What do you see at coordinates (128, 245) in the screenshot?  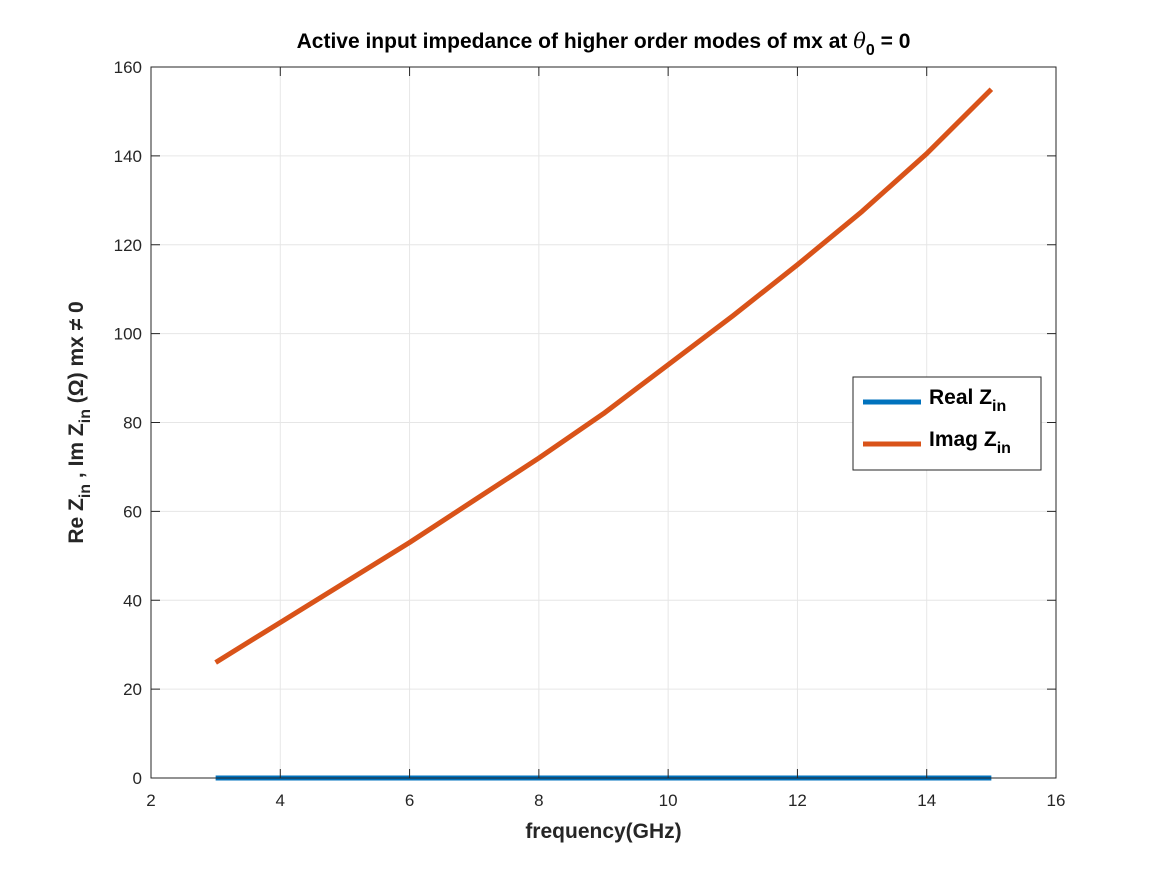 I see `y-tick-label: 120` at bounding box center [128, 245].